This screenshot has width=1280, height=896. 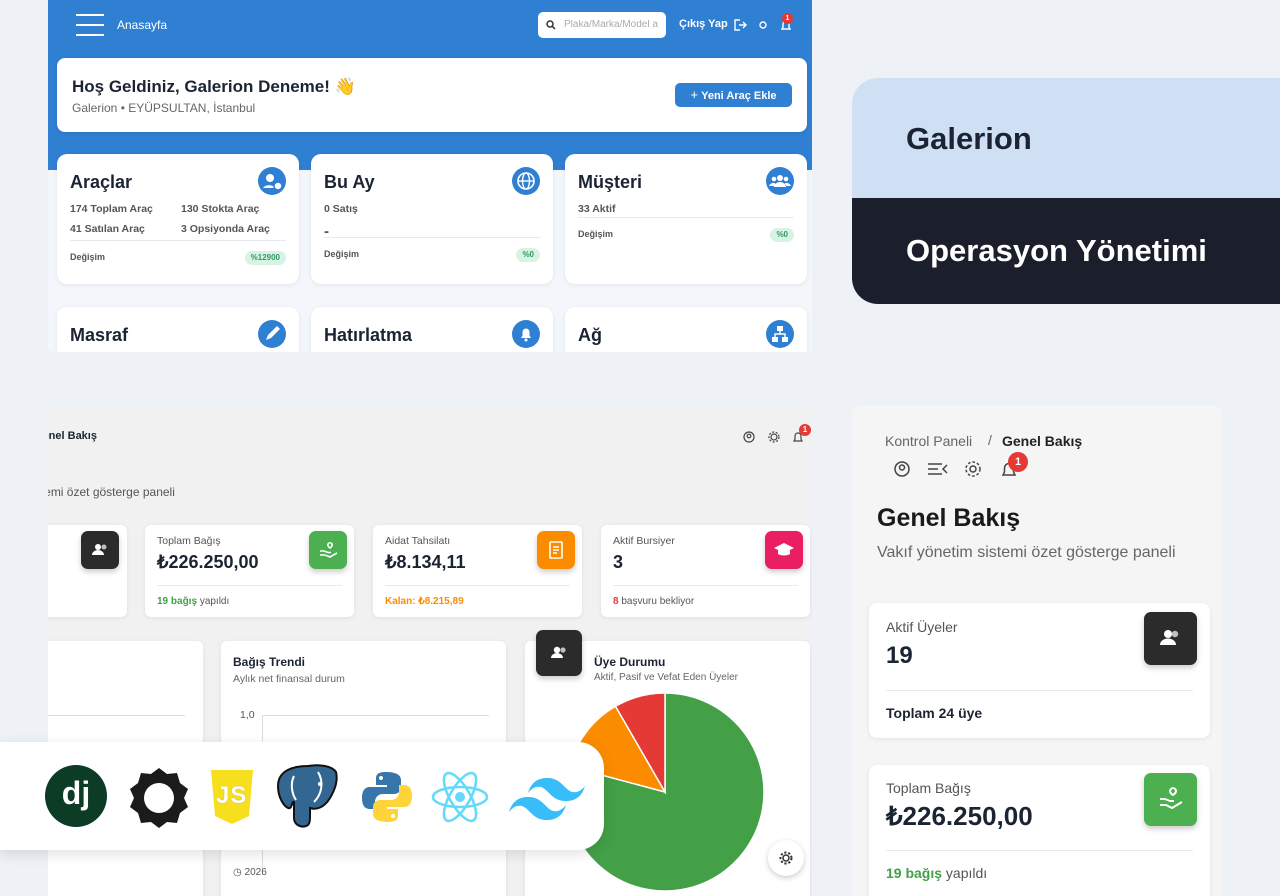 I want to click on breadcrumb-current: Genel Bakış, so click(x=1042, y=441).